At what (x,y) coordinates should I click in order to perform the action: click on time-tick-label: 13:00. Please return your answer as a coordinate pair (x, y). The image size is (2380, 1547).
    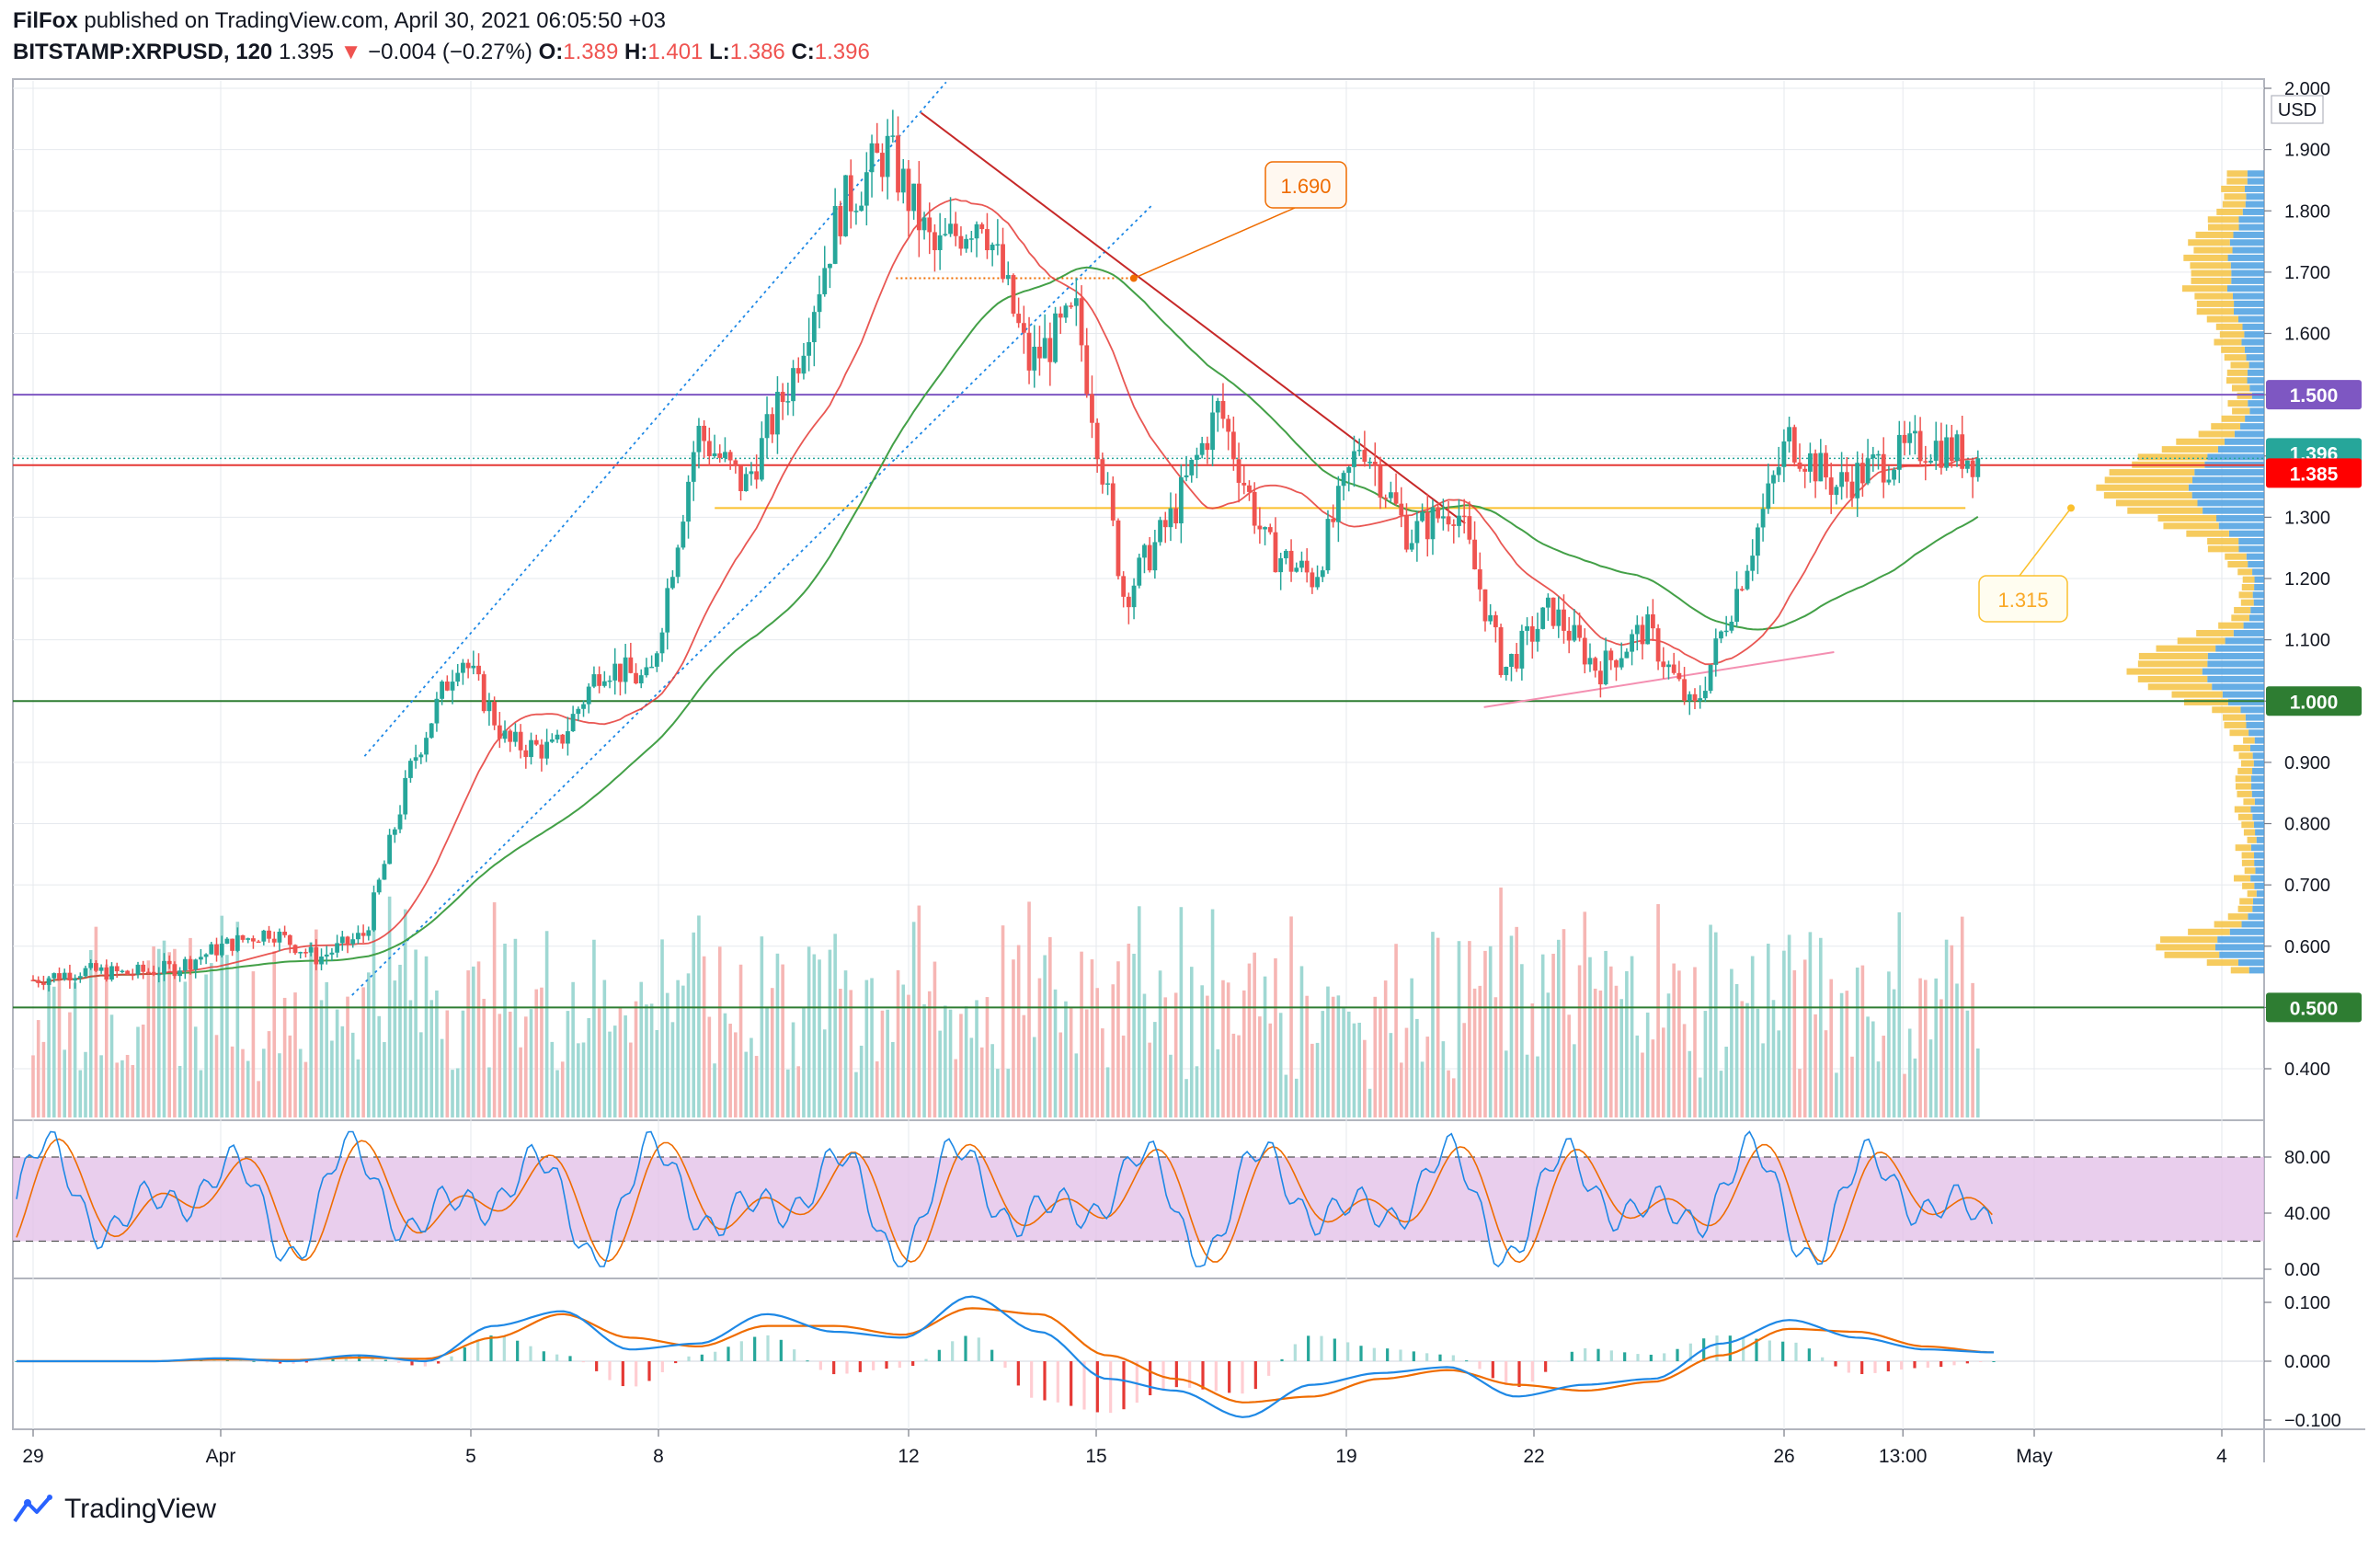
    Looking at the image, I should click on (1903, 1456).